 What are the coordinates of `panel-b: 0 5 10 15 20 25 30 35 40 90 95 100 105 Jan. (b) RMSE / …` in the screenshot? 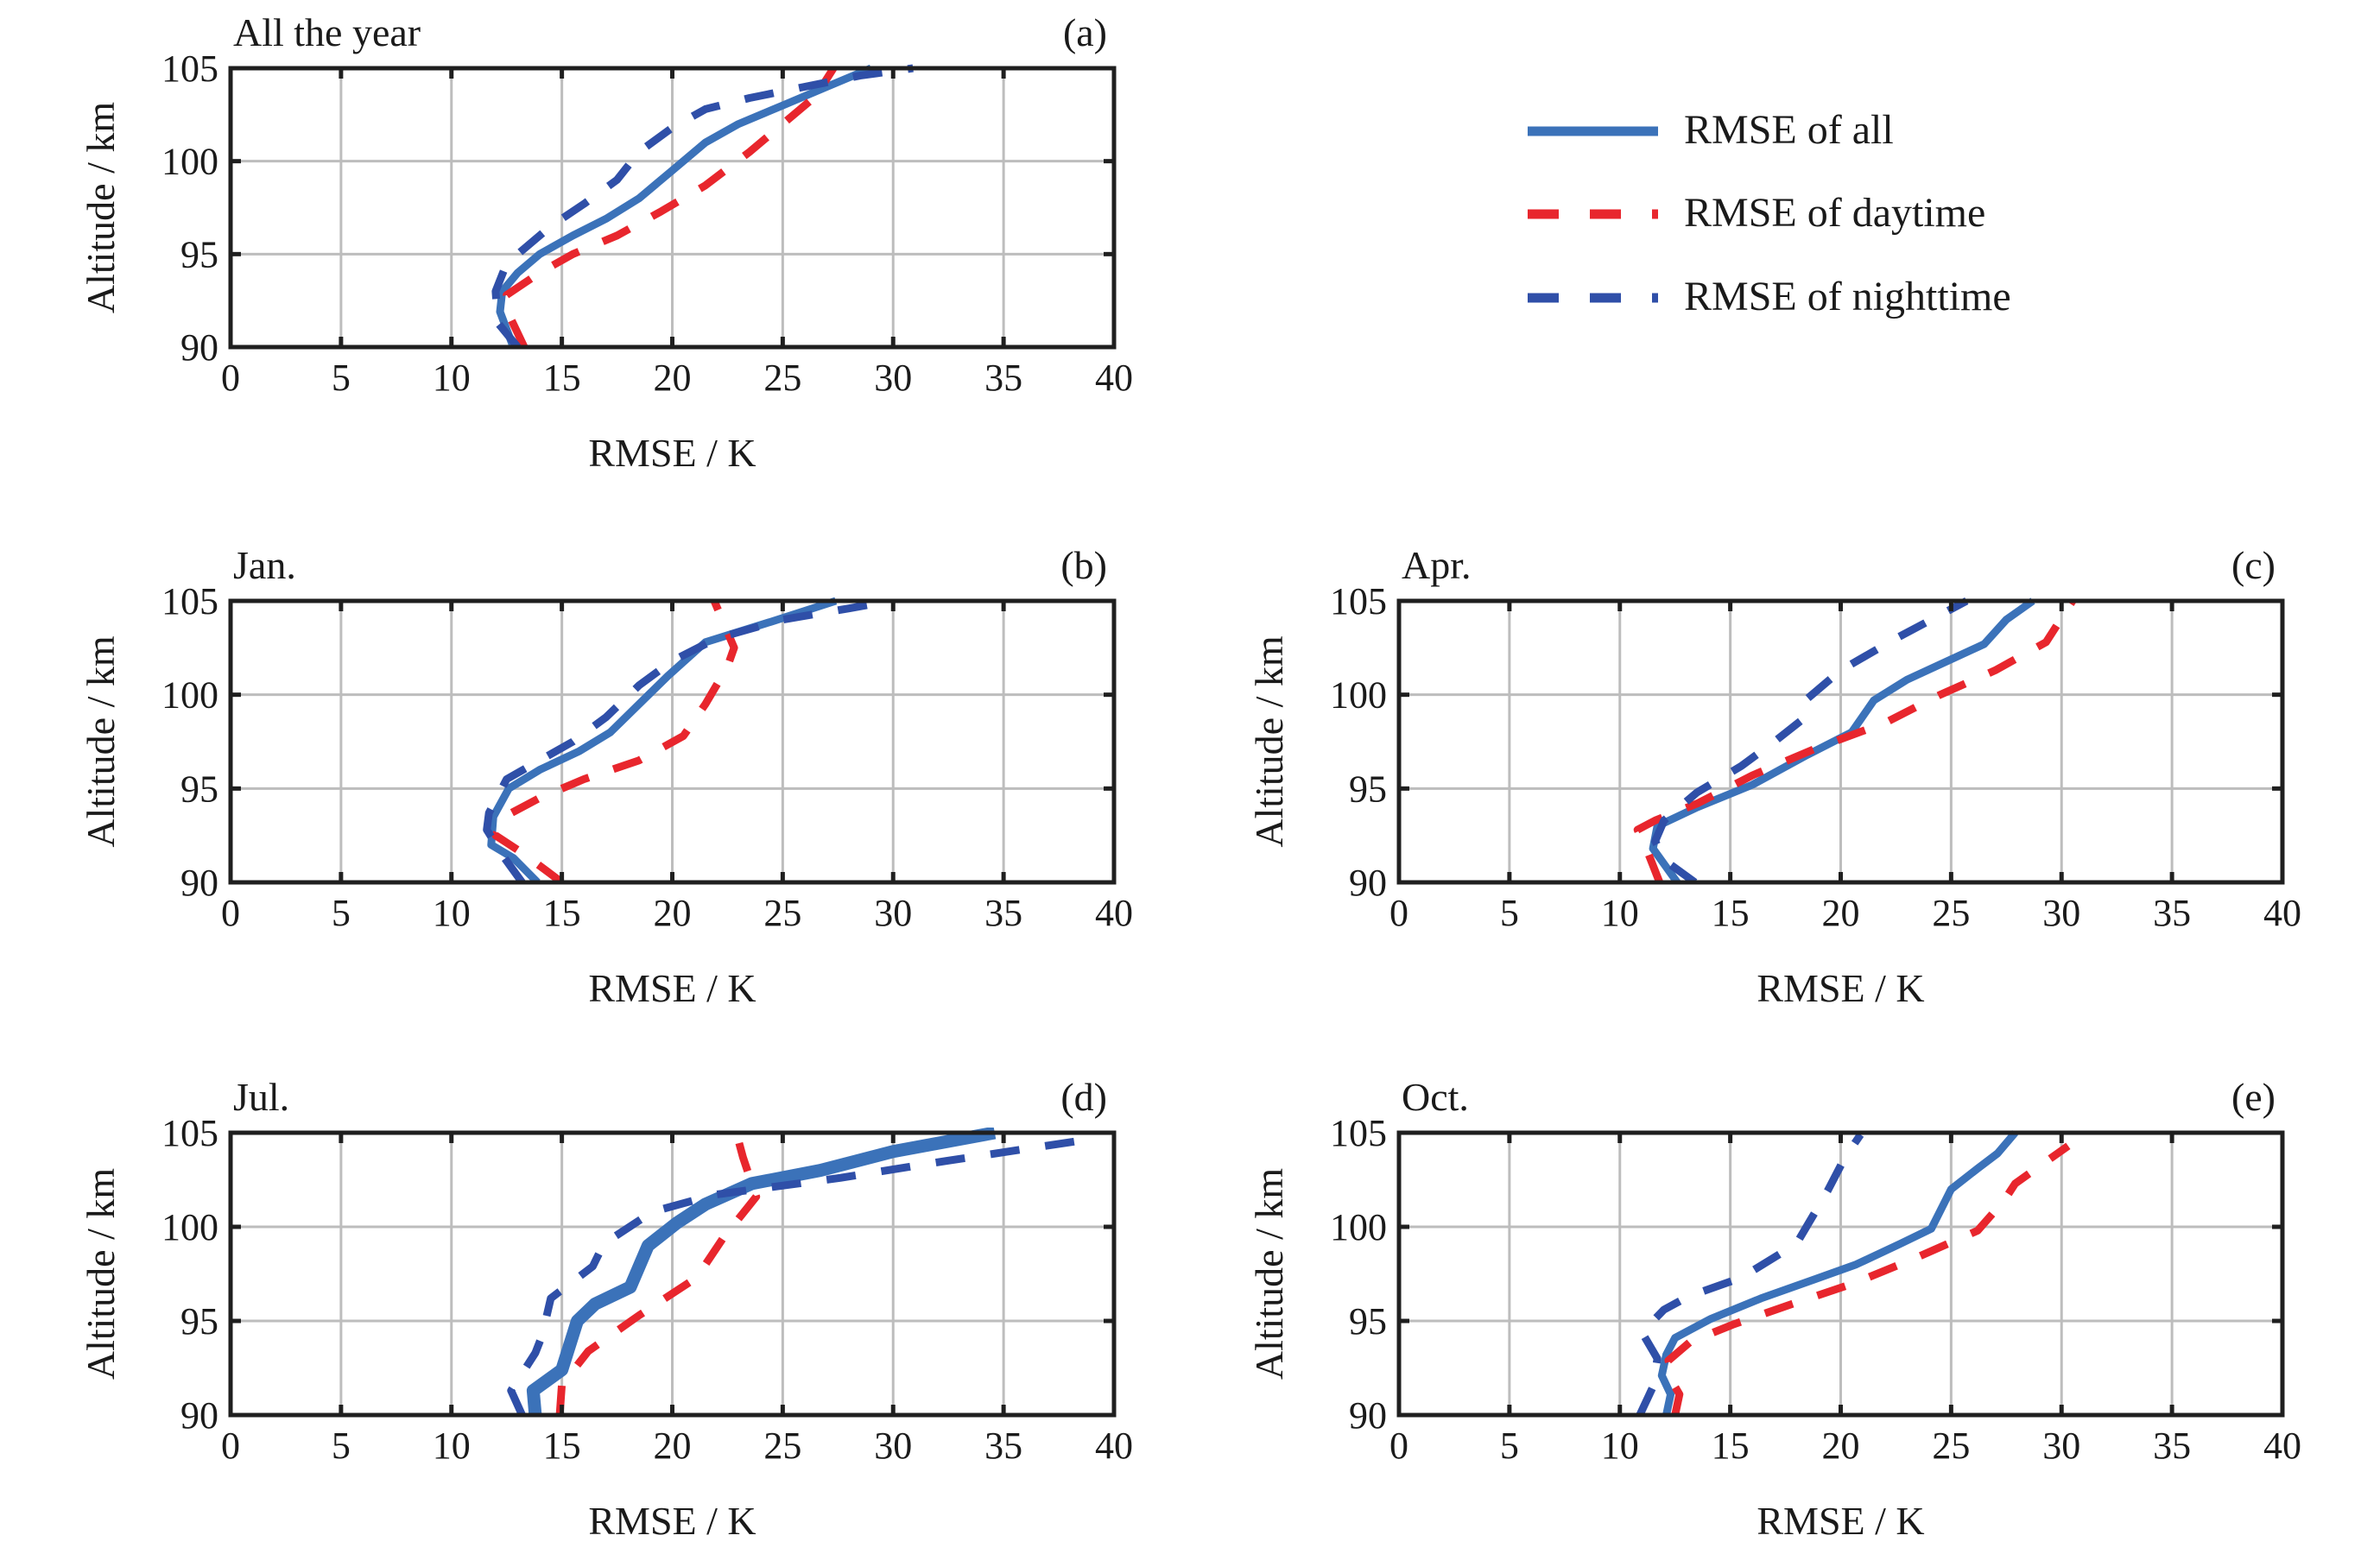 It's located at (606, 776).